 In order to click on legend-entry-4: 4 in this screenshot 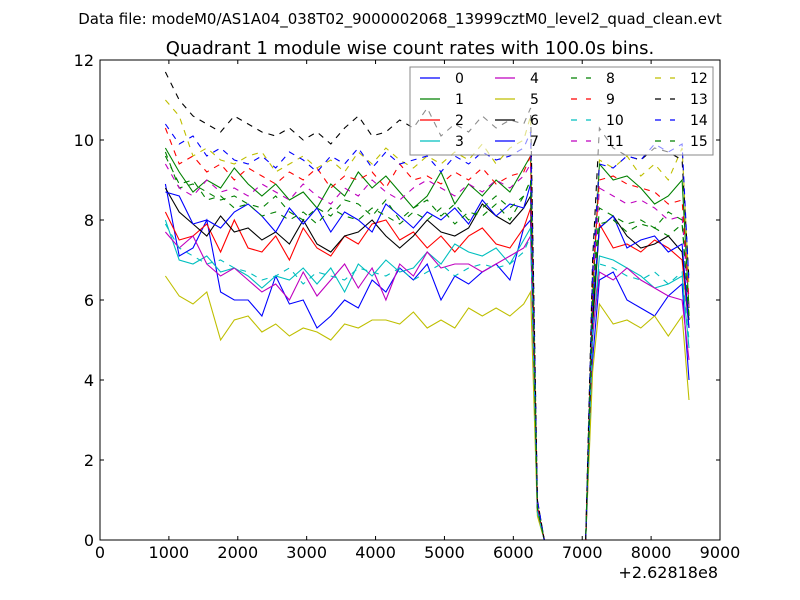, I will do `click(517, 79)`.